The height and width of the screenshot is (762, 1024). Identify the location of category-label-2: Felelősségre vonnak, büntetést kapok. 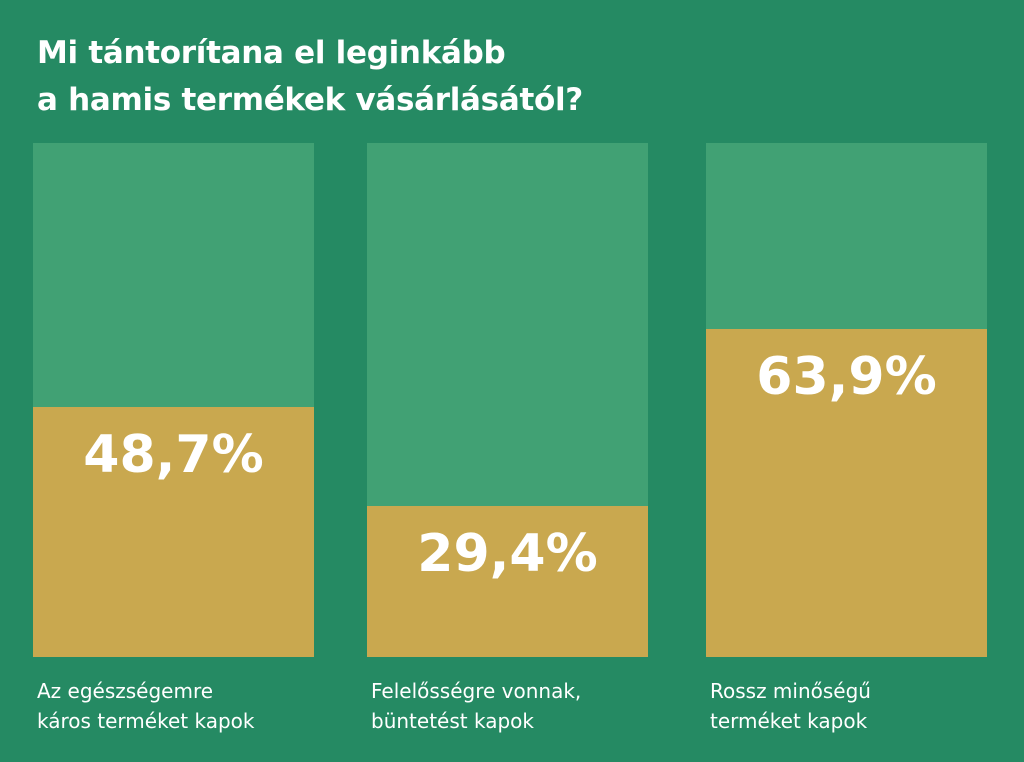
(516, 706).